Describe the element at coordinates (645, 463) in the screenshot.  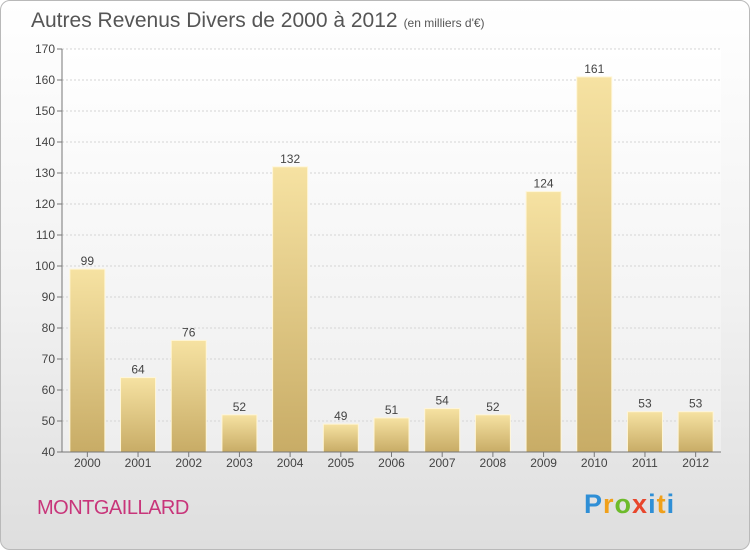
I see `x-tick-label: 2011` at that location.